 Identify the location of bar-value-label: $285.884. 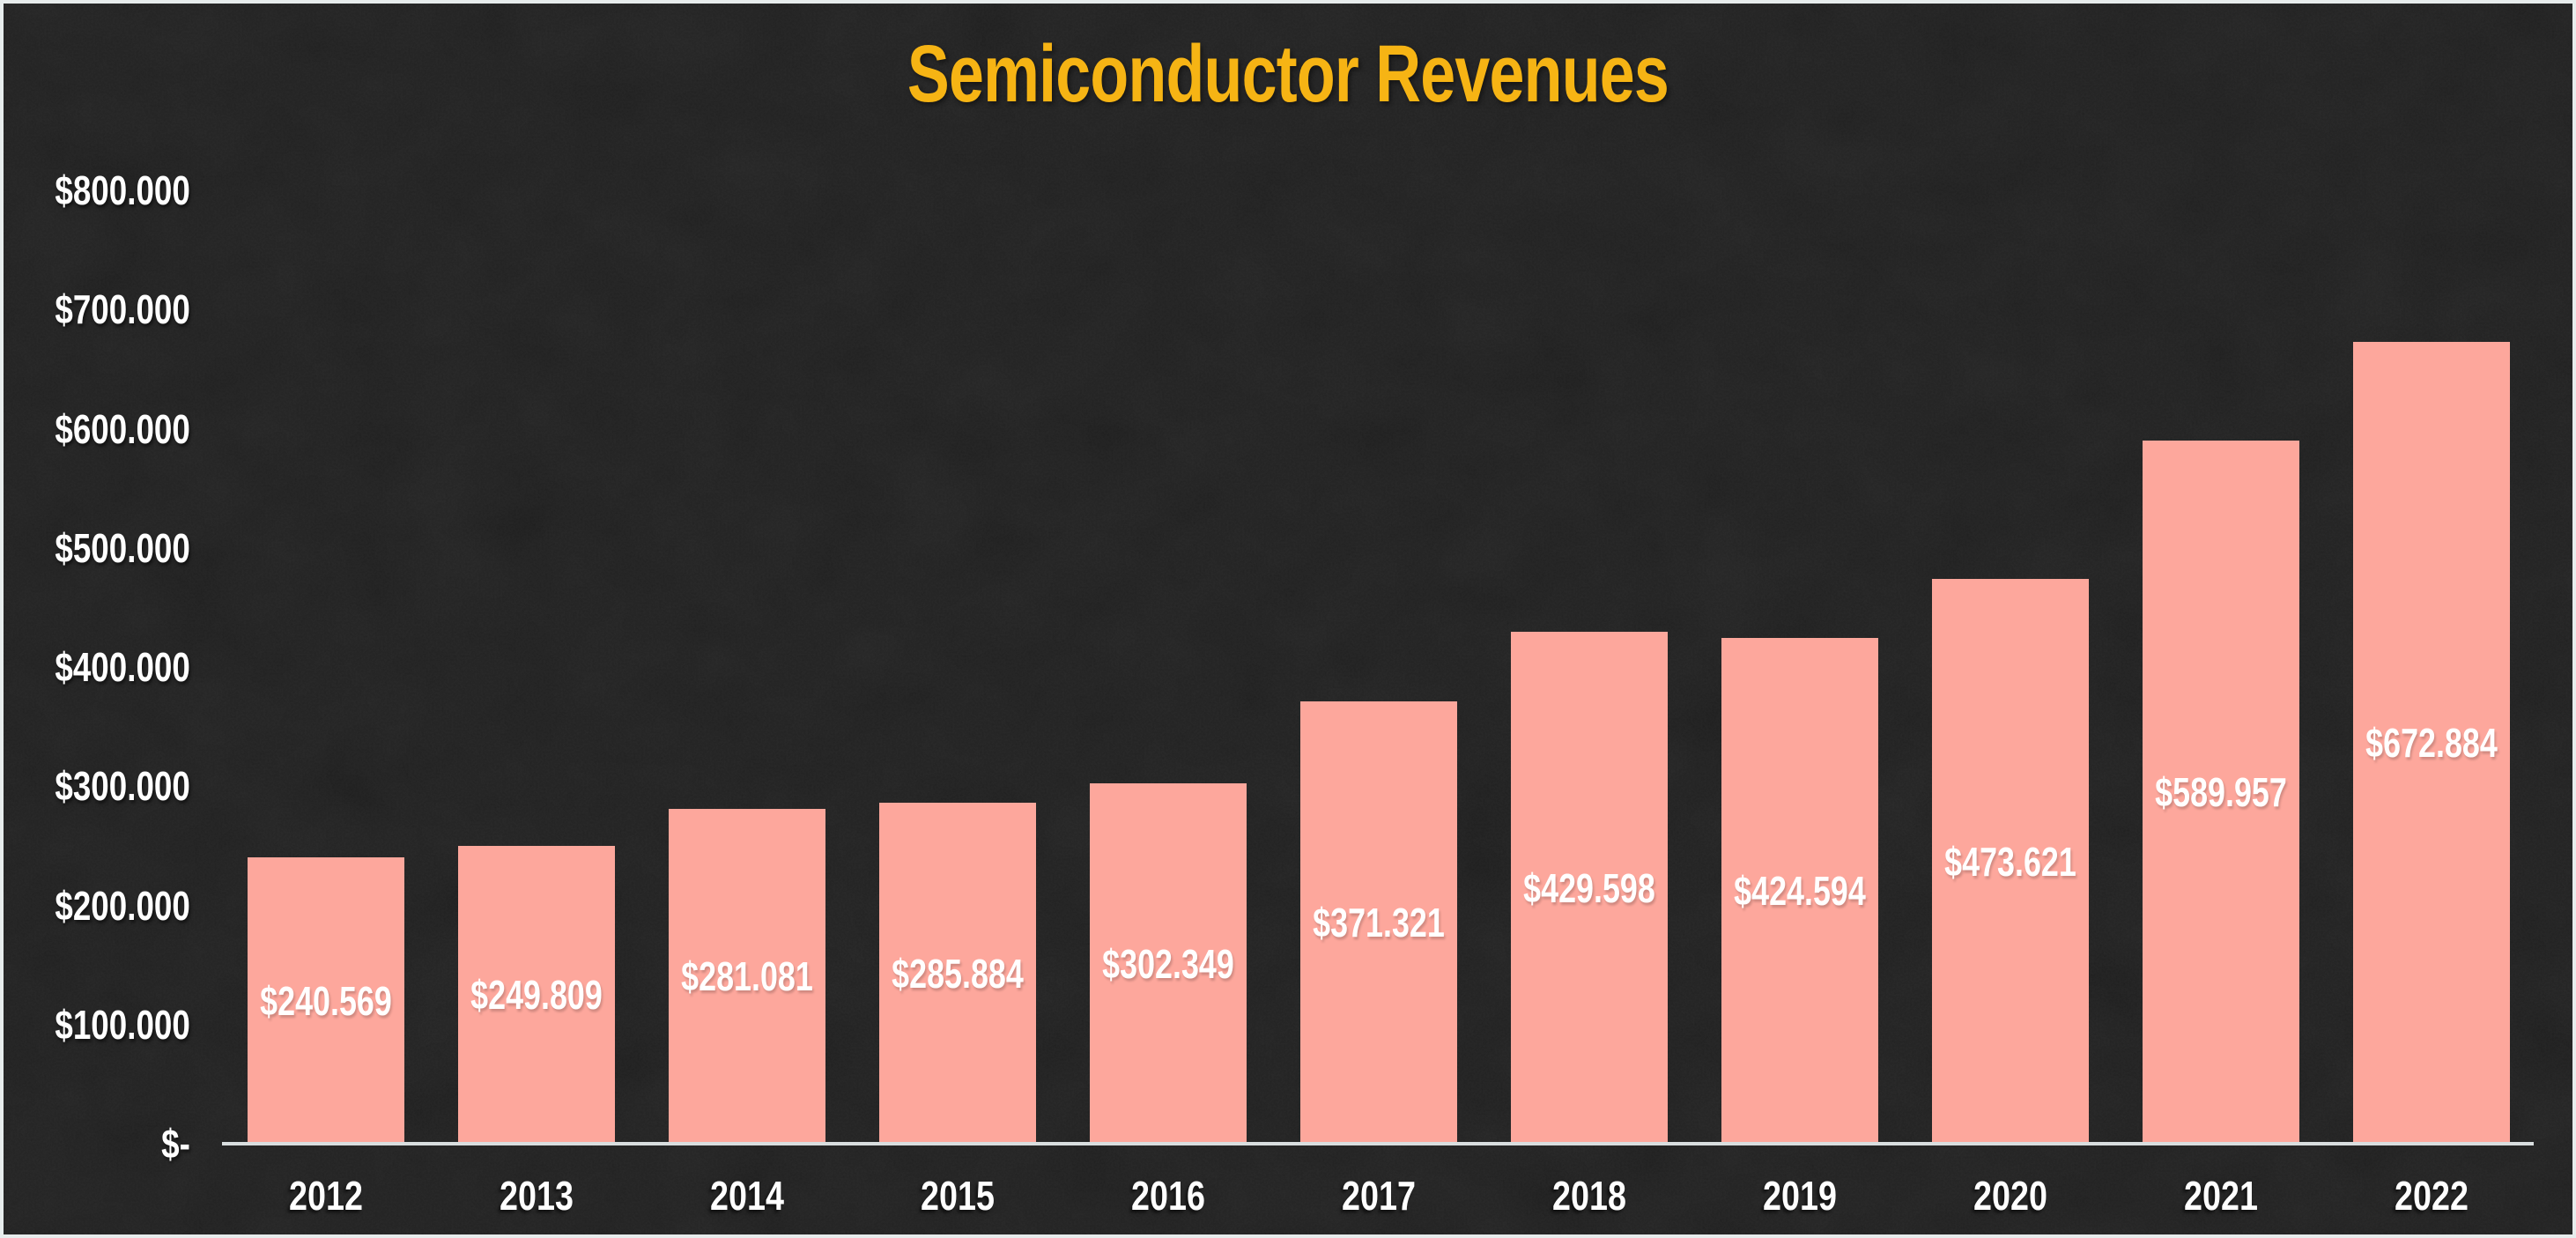
(958, 973).